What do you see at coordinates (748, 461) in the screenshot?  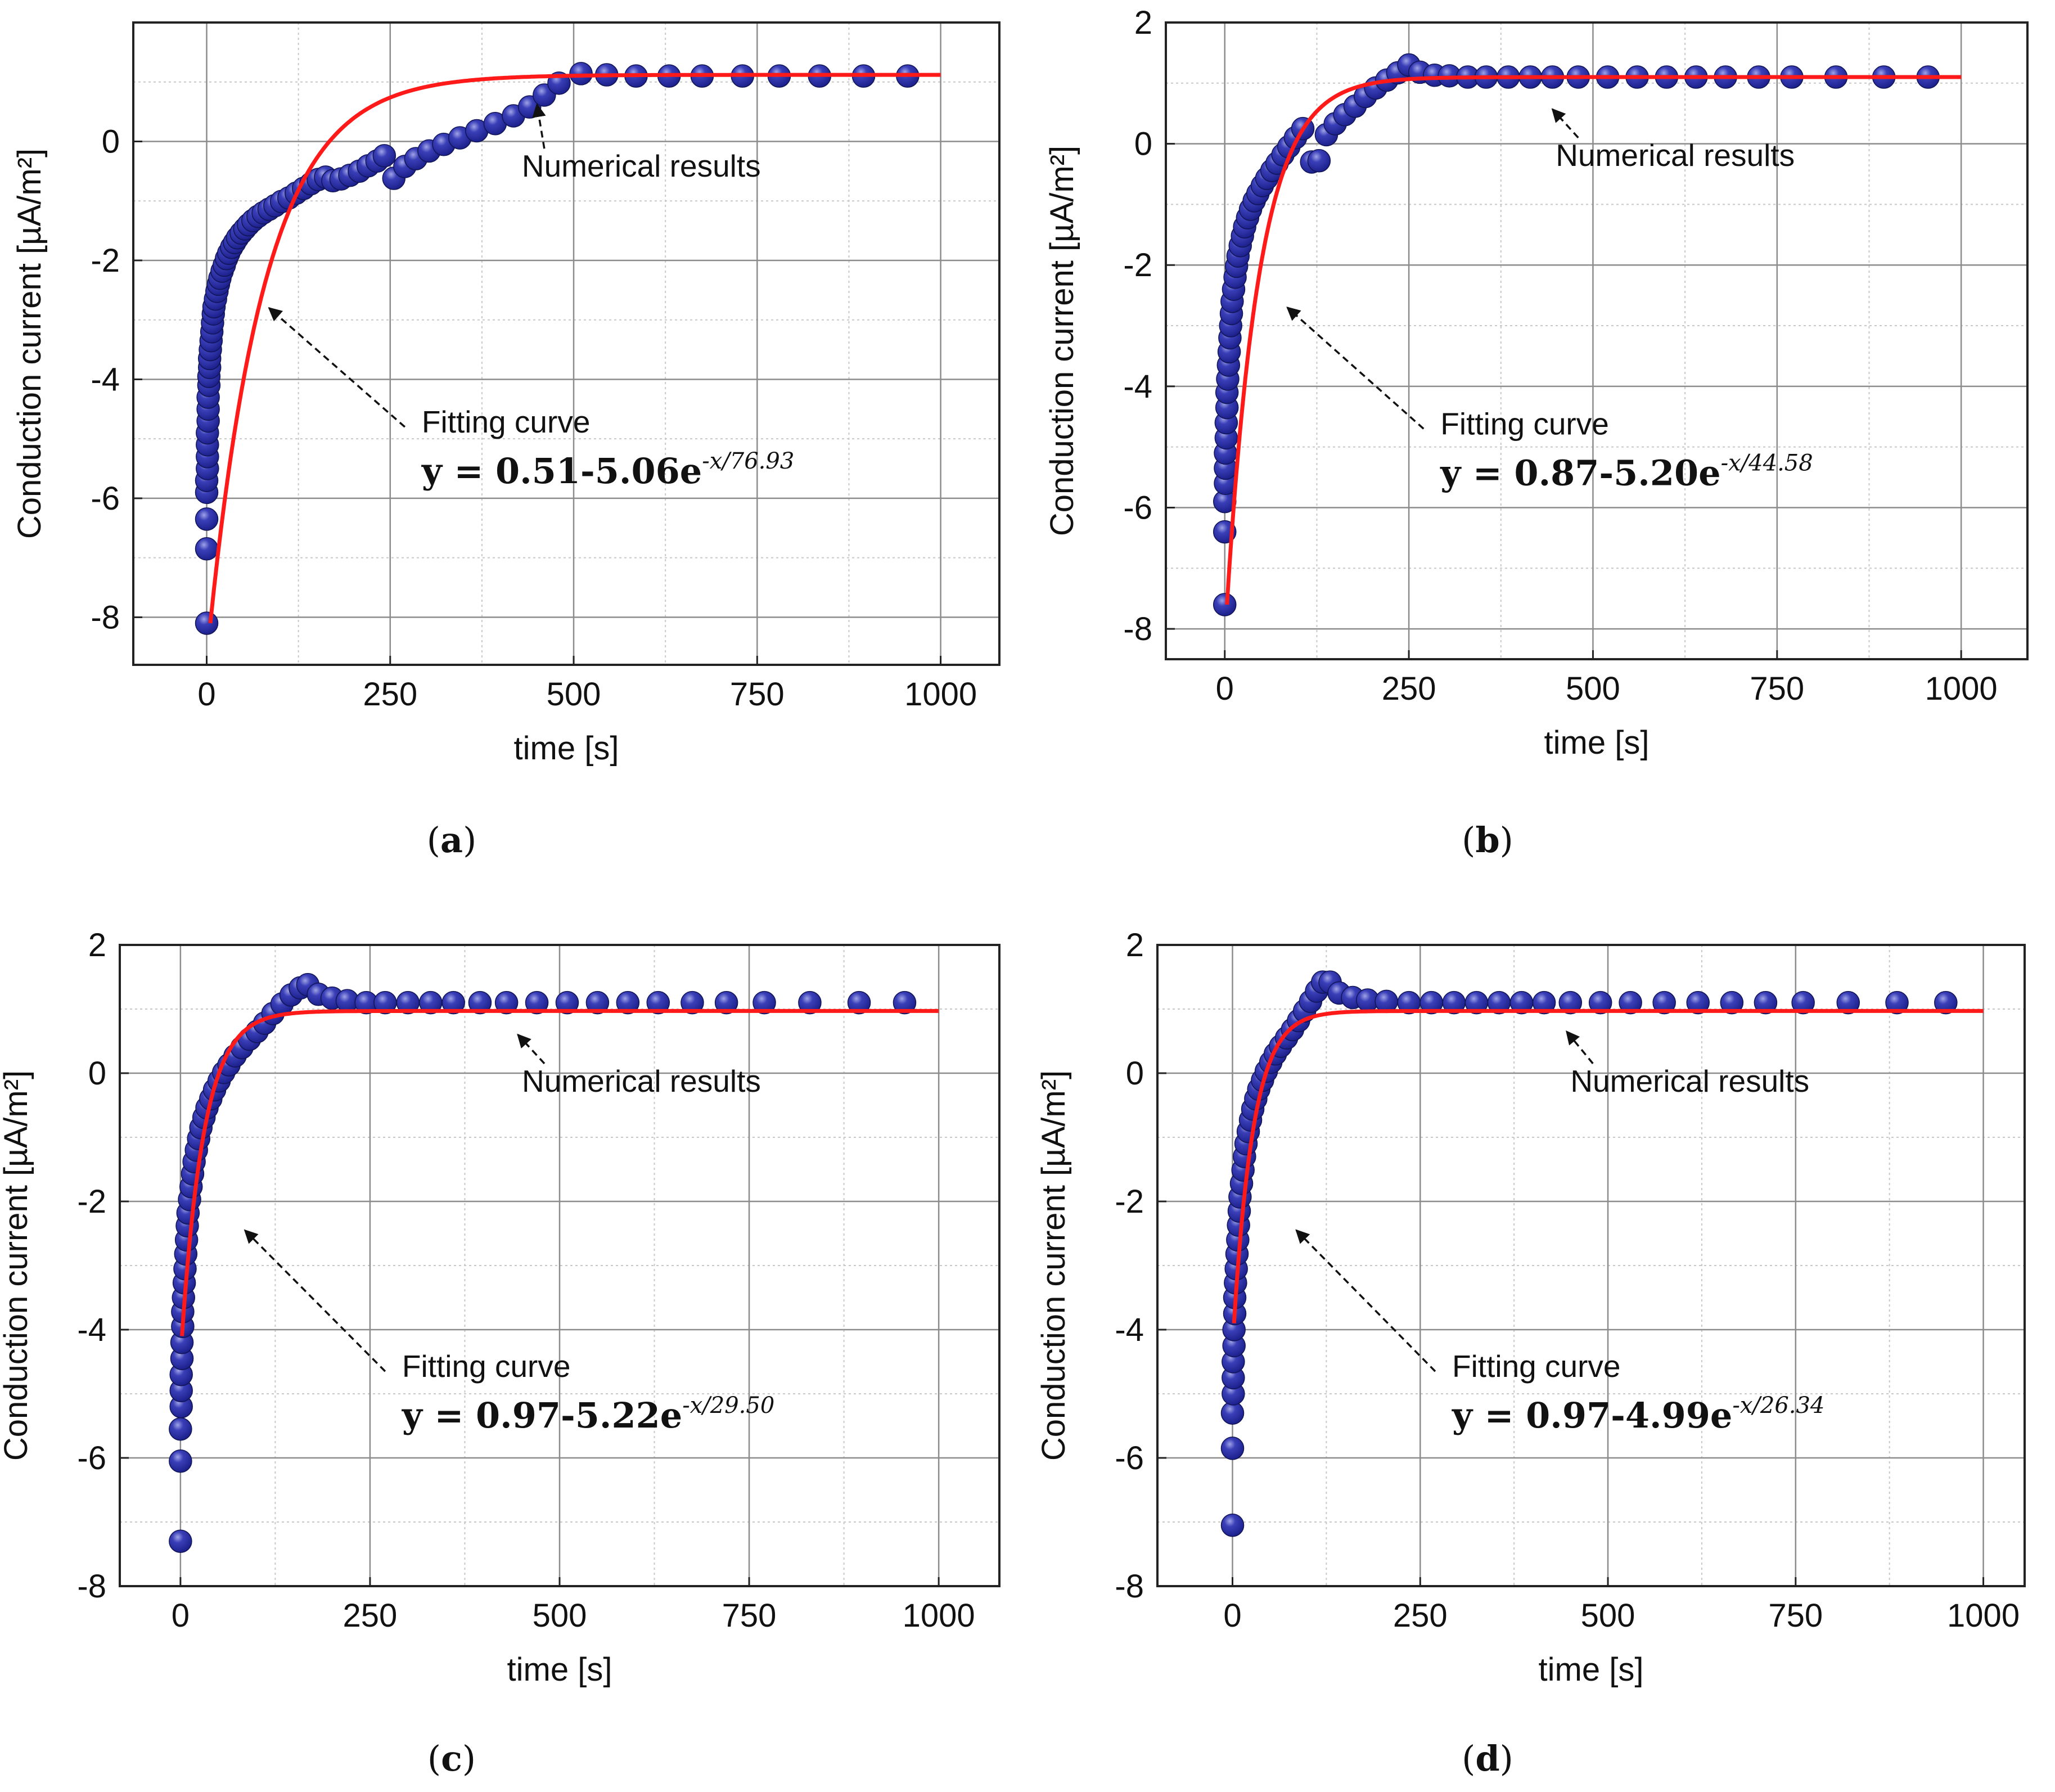 I see `fit-equation-exponent: -x/76.93` at bounding box center [748, 461].